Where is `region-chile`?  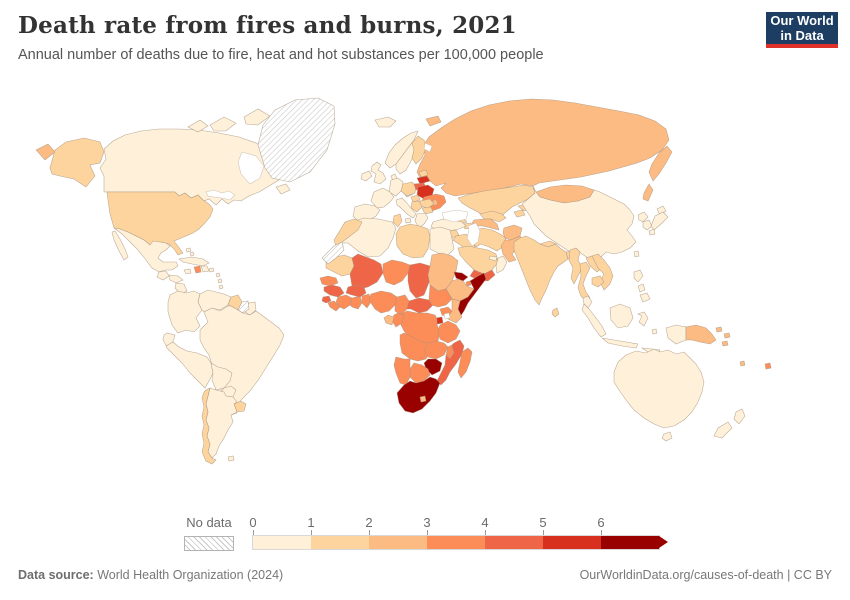 region-chile is located at coordinates (209, 426).